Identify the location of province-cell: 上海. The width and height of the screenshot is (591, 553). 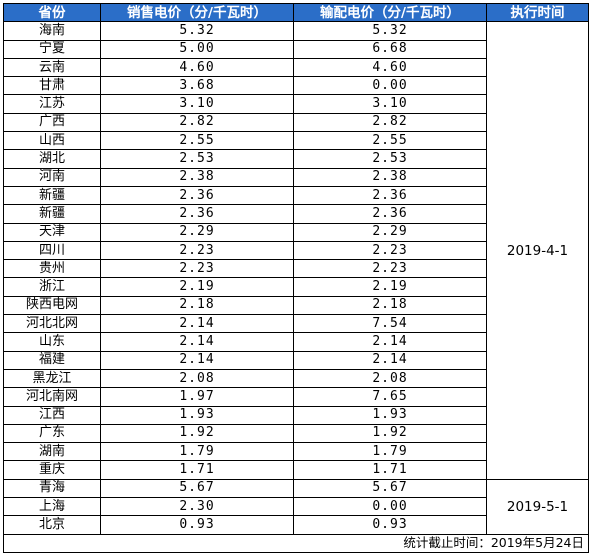
(52, 507).